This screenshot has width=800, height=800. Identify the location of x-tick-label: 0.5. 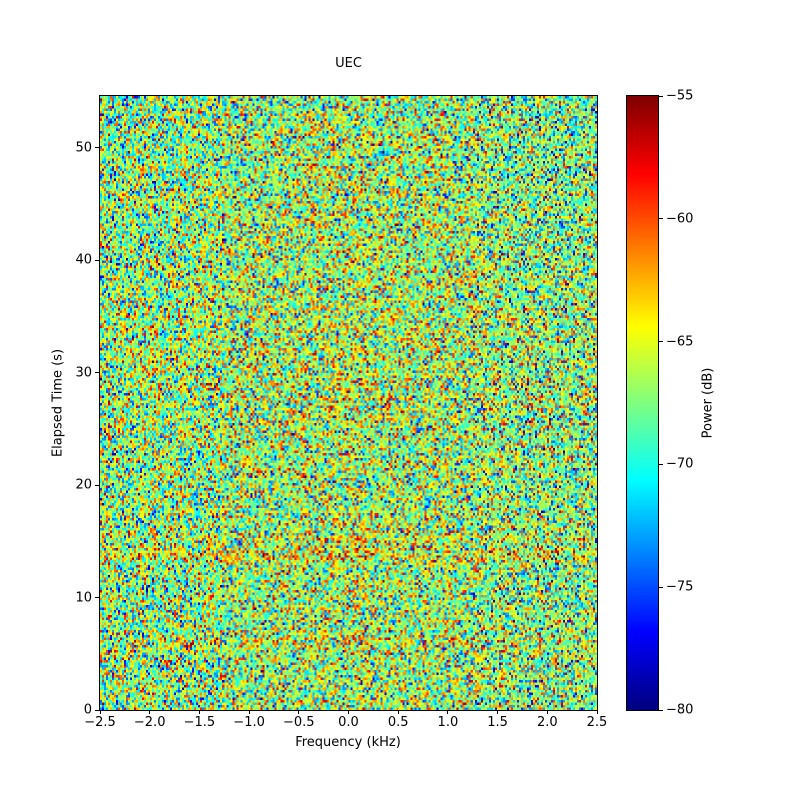
(398, 722).